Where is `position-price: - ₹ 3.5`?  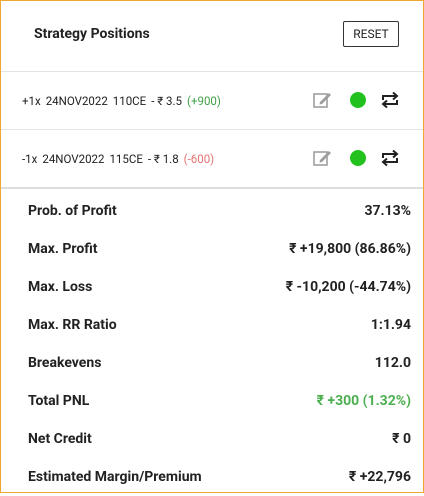
position-price: - ₹ 3.5 is located at coordinates (167, 100).